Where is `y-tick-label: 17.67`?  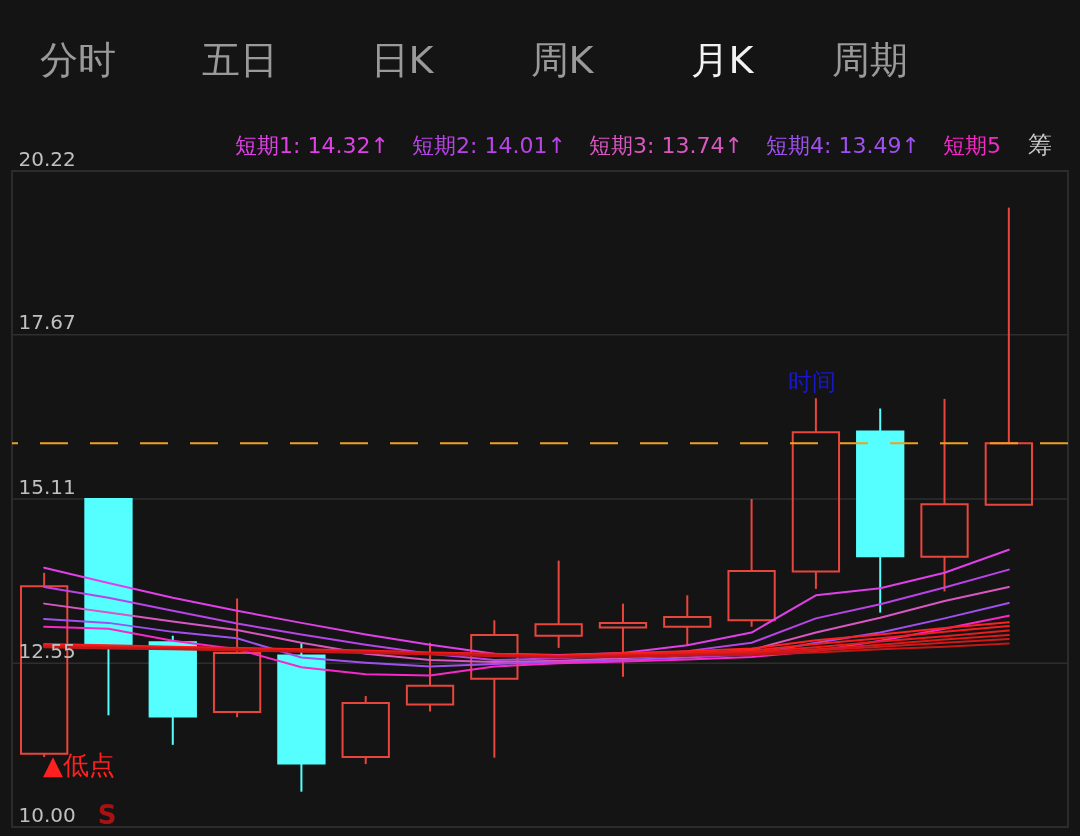 y-tick-label: 17.67 is located at coordinates (47, 322).